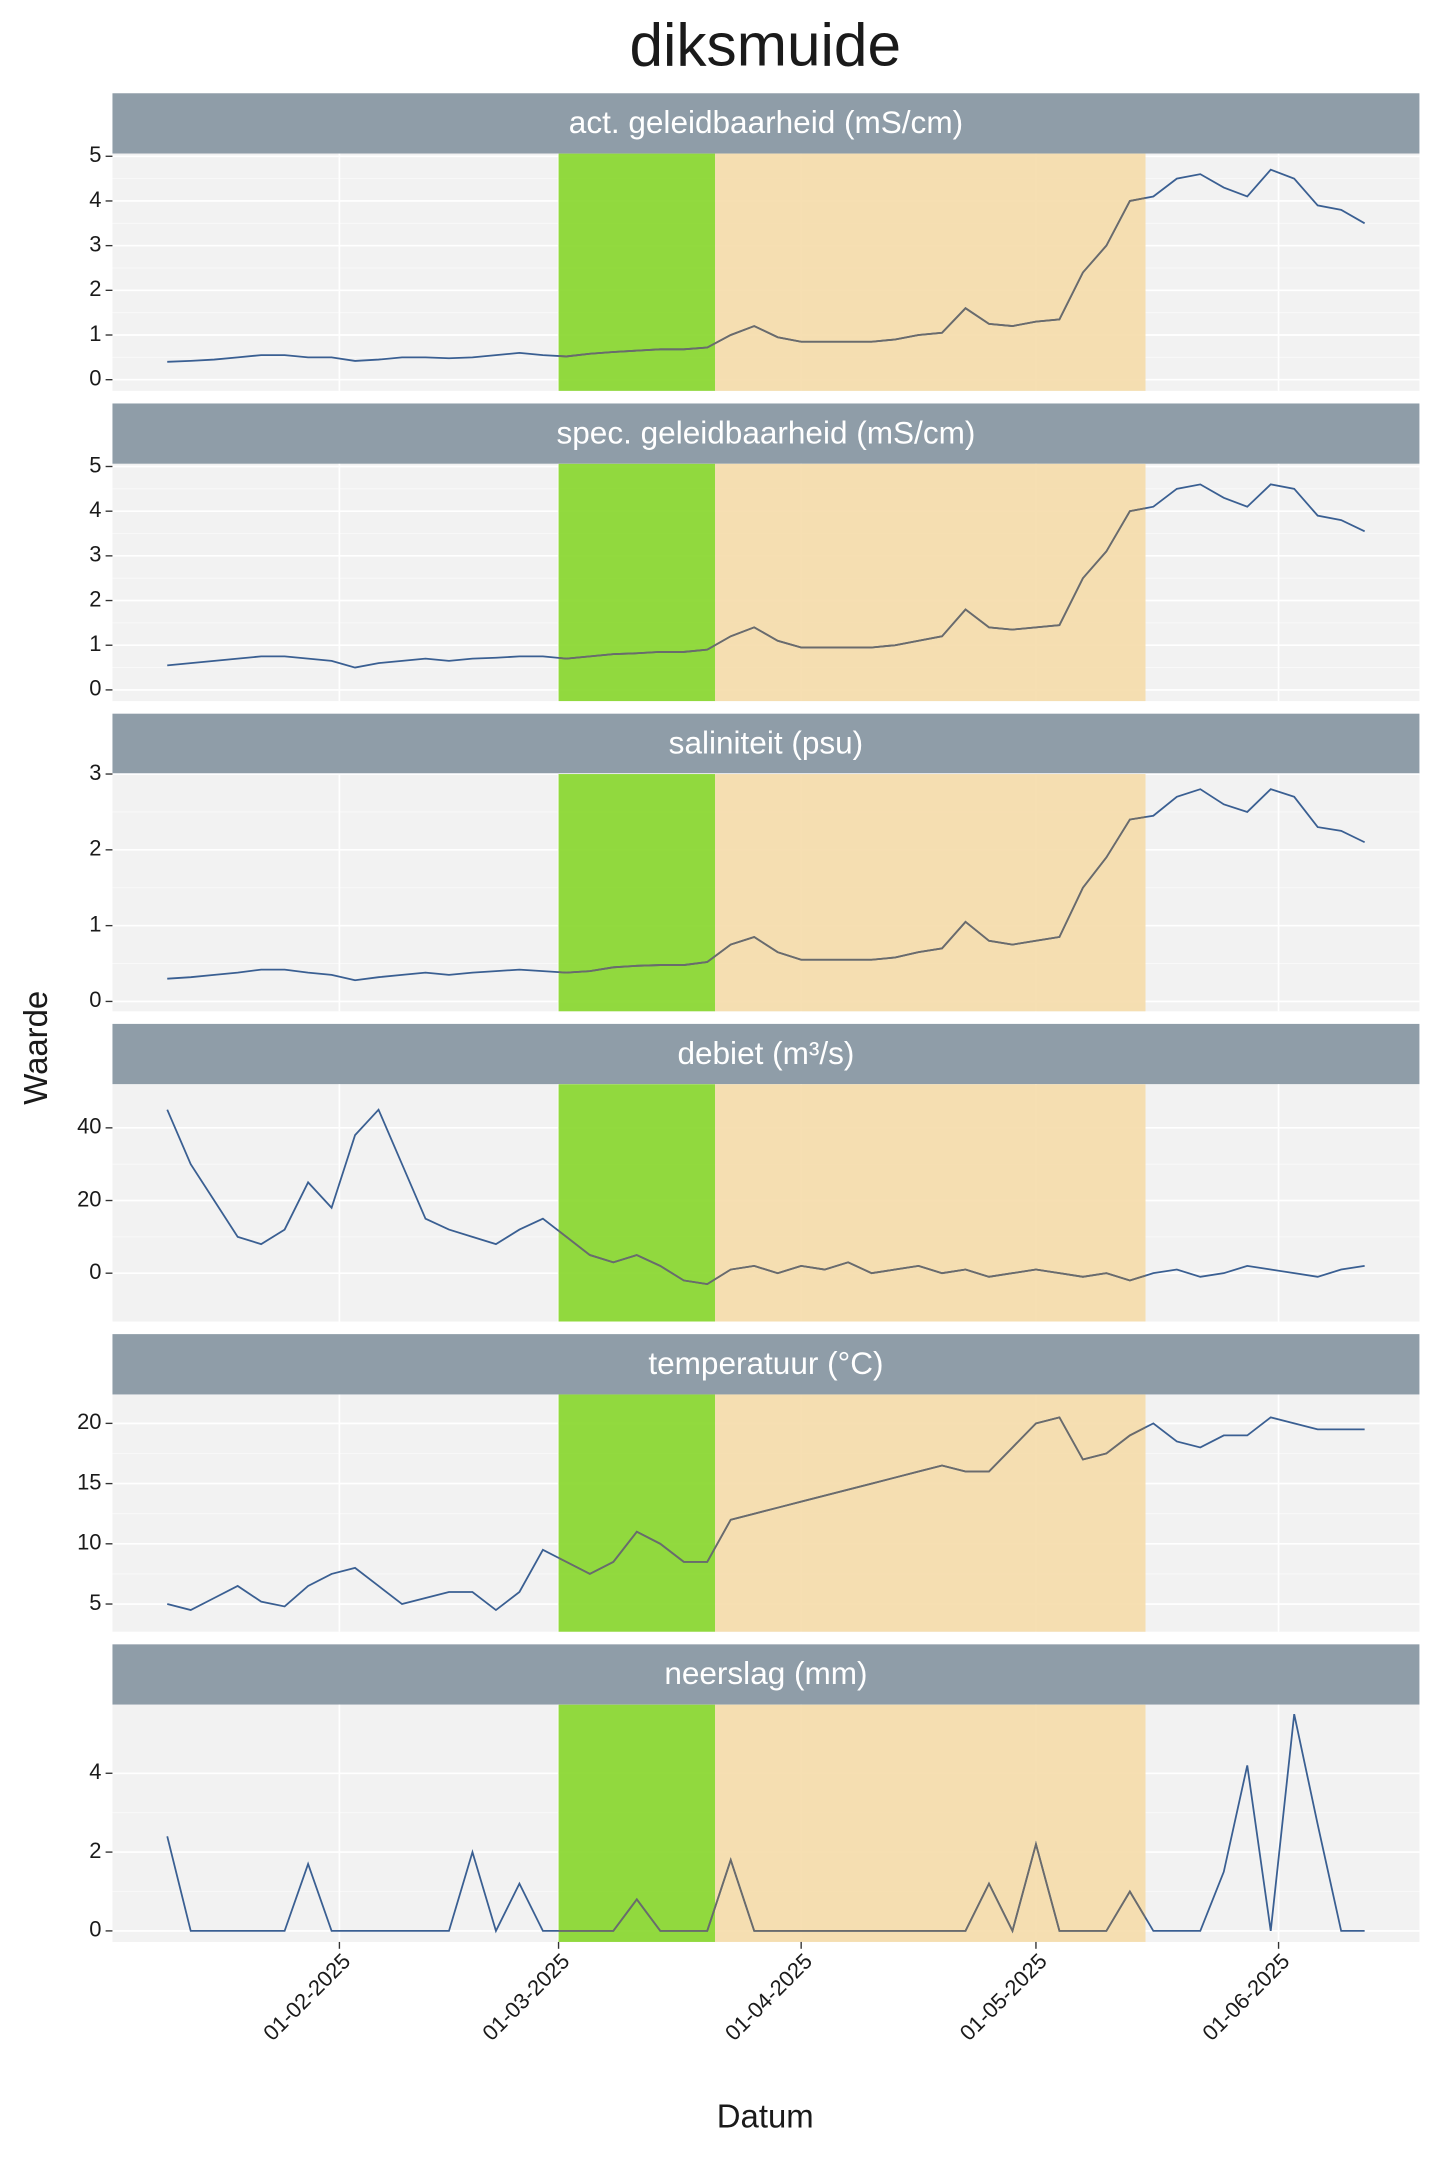 Image resolution: width=1440 pixels, height=2160 pixels. Describe the element at coordinates (765, 2116) in the screenshot. I see `x-axis-label: Datum` at that location.